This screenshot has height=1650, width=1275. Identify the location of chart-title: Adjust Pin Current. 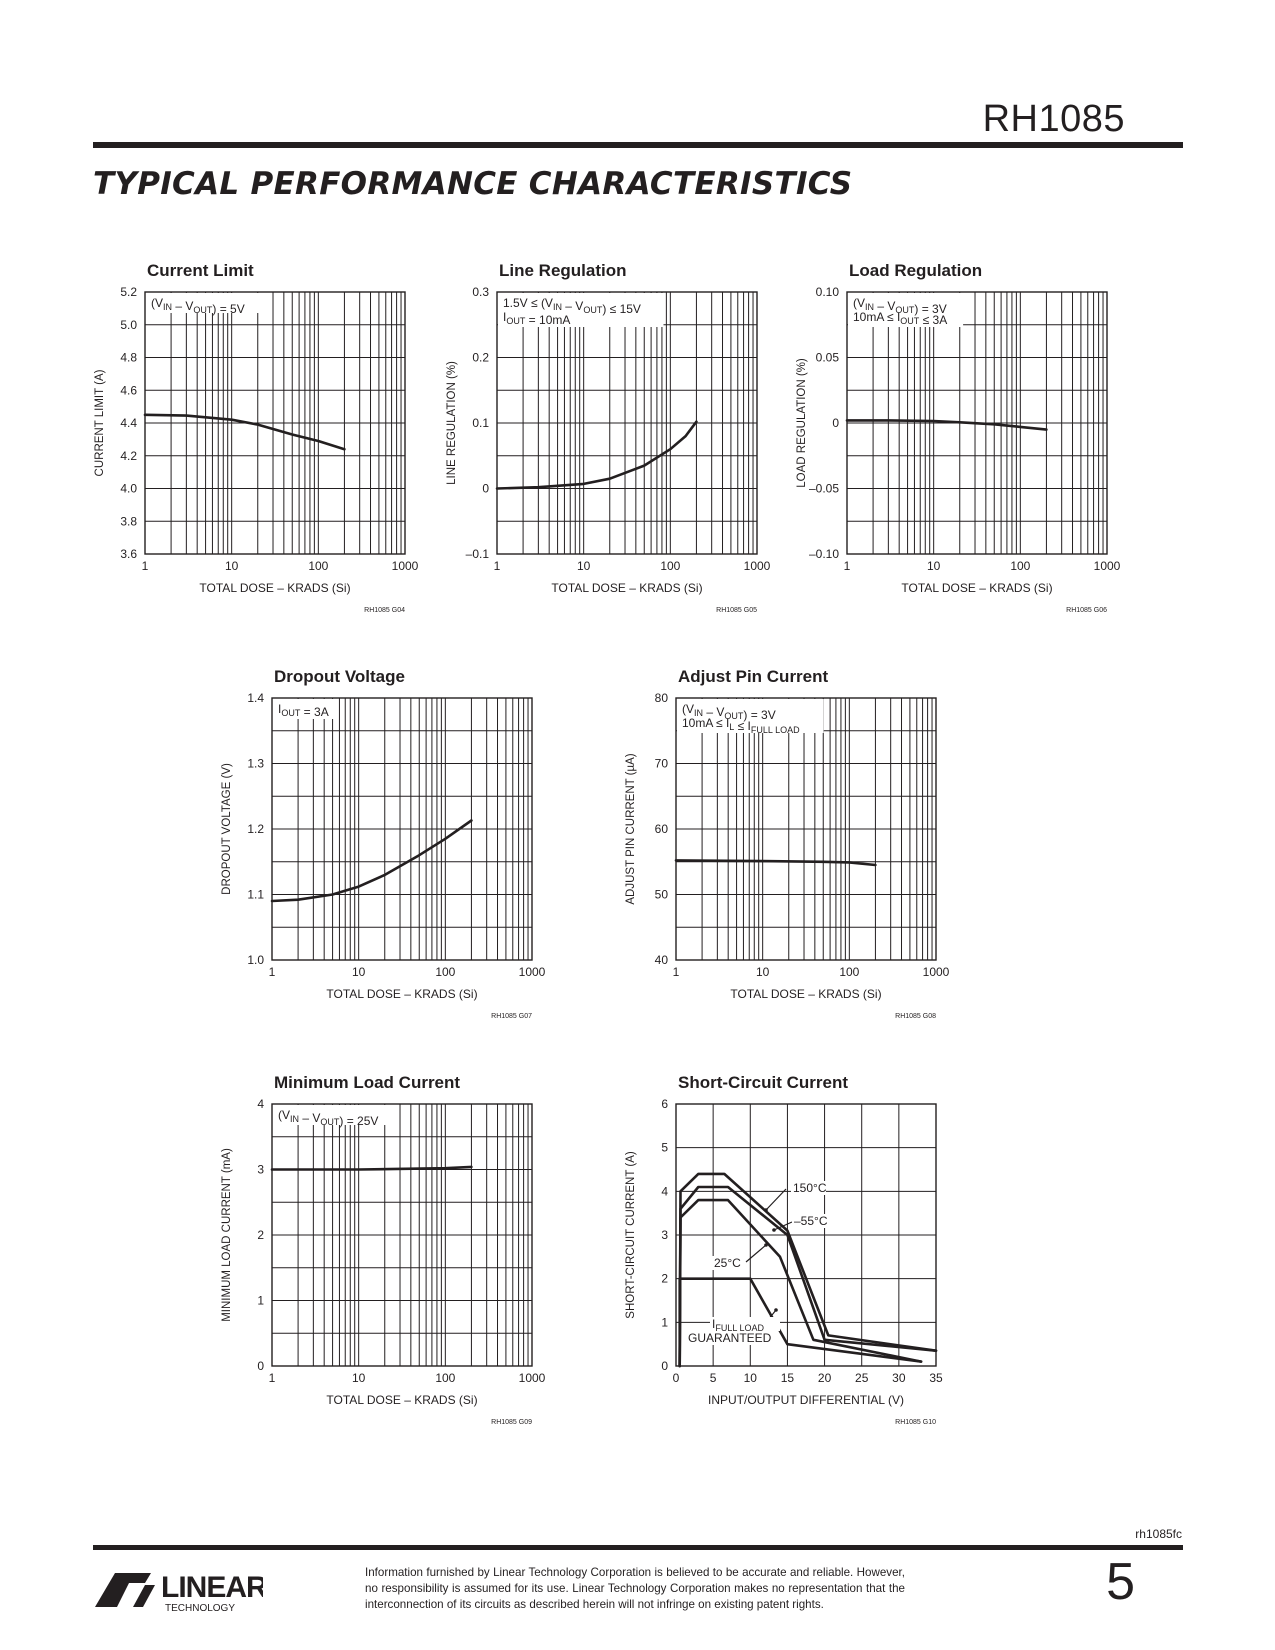
(753, 676).